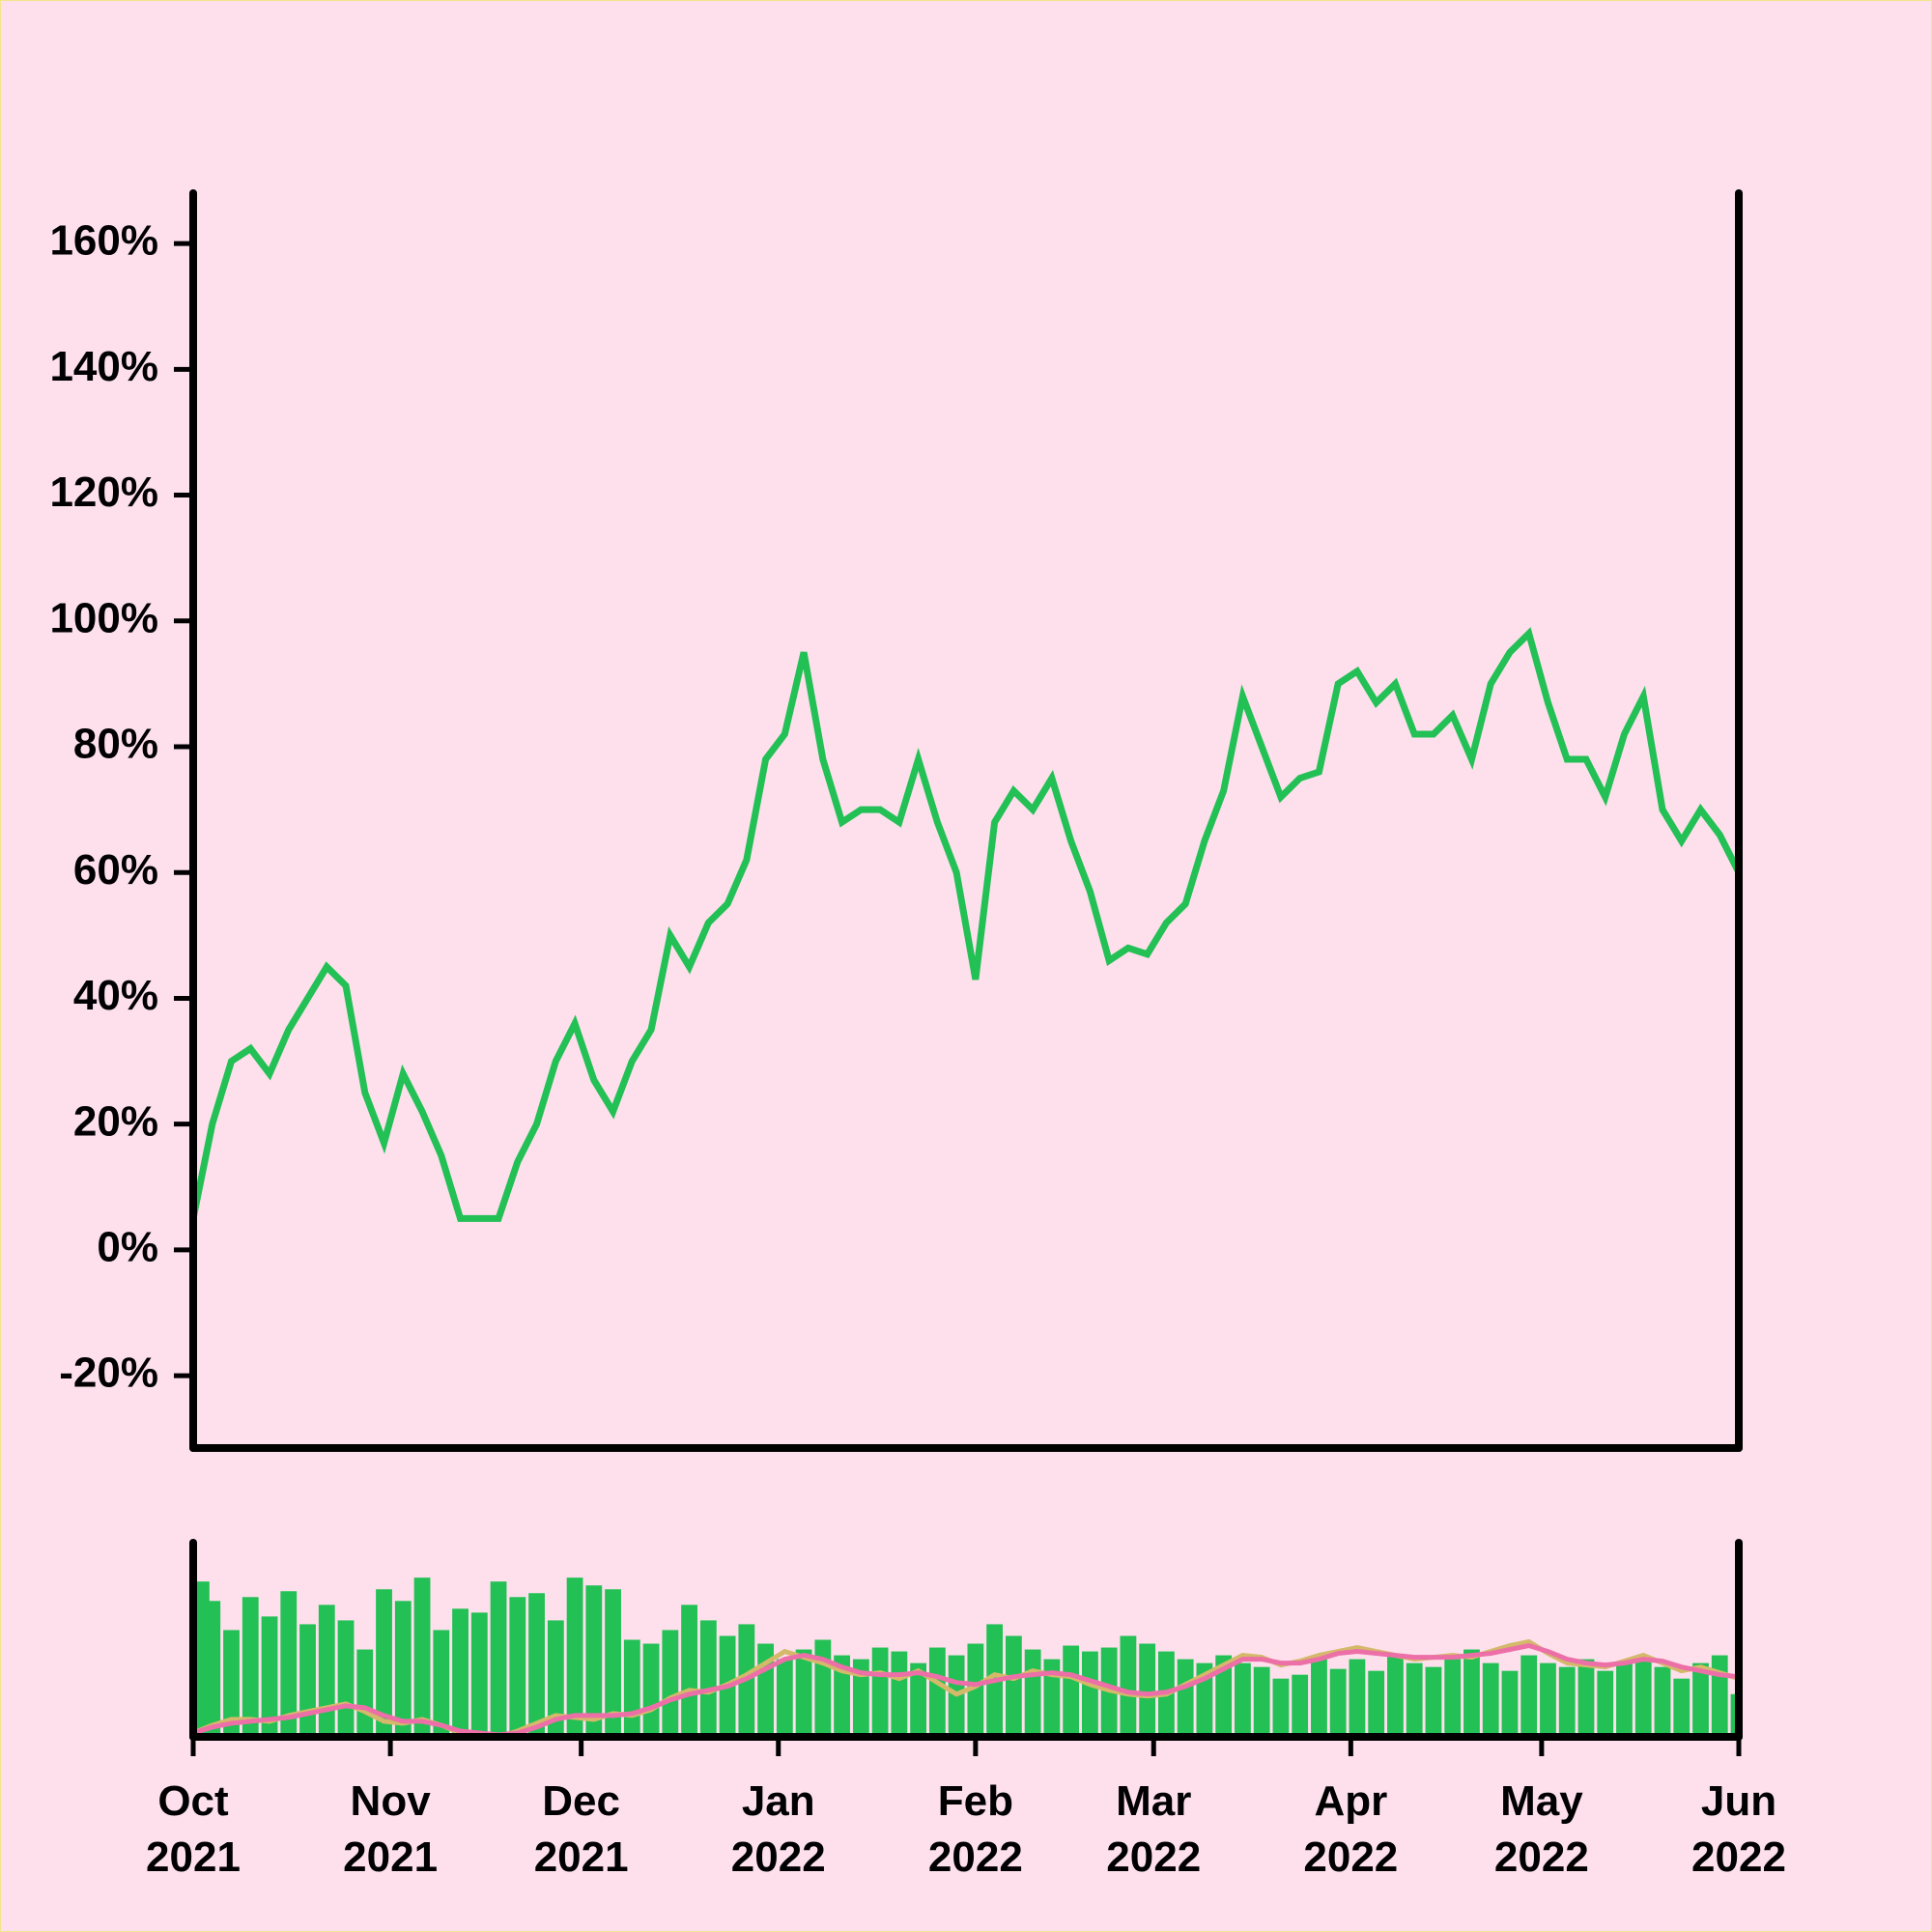 The image size is (1932, 1932). What do you see at coordinates (391, 1829) in the screenshot?
I see `x-tick-label: Nov 2021` at bounding box center [391, 1829].